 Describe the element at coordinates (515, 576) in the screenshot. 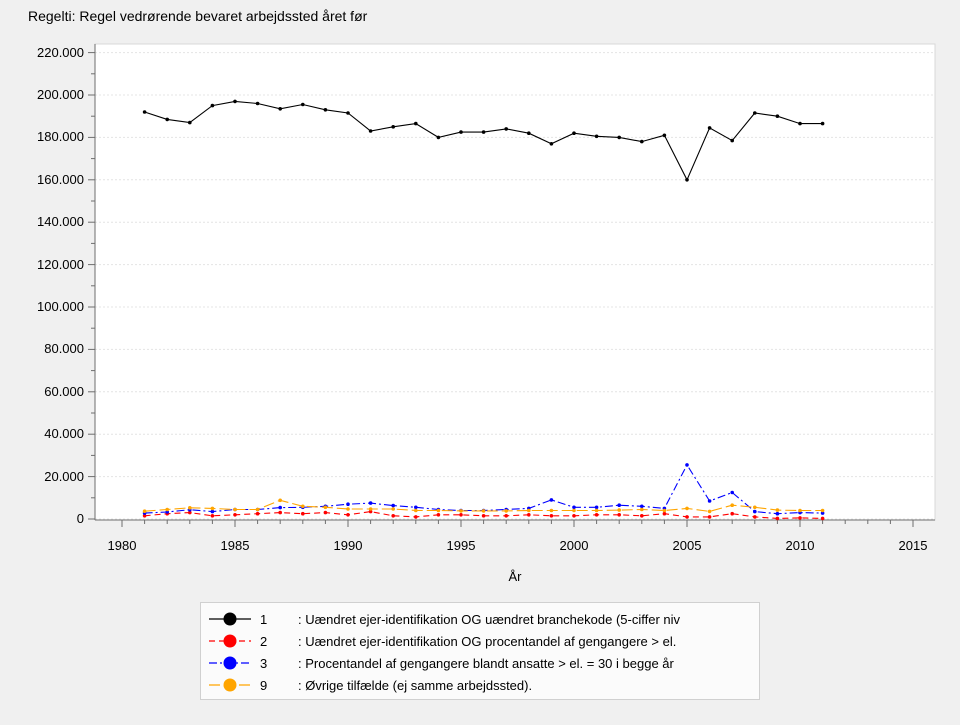

I see `x-axis-title: År` at that location.